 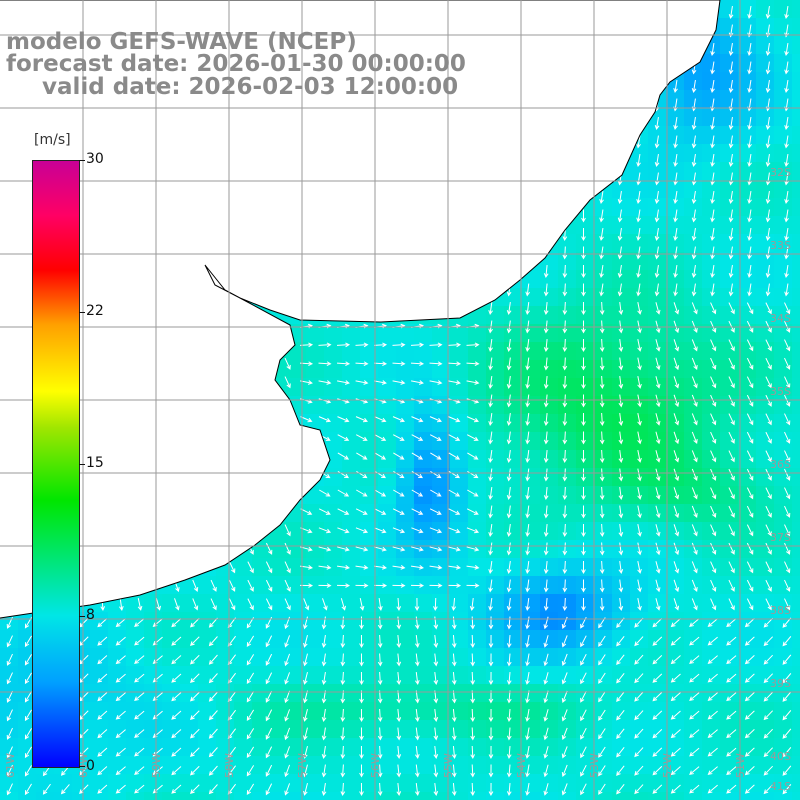 I want to click on lon-label: 54W, so click(x=521, y=765).